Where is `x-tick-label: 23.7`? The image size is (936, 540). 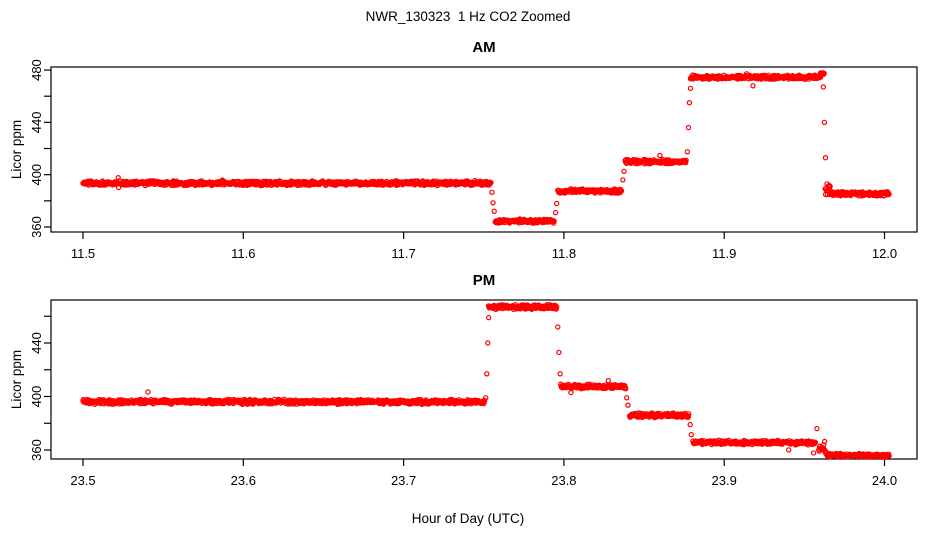 x-tick-label: 23.7 is located at coordinates (403, 480).